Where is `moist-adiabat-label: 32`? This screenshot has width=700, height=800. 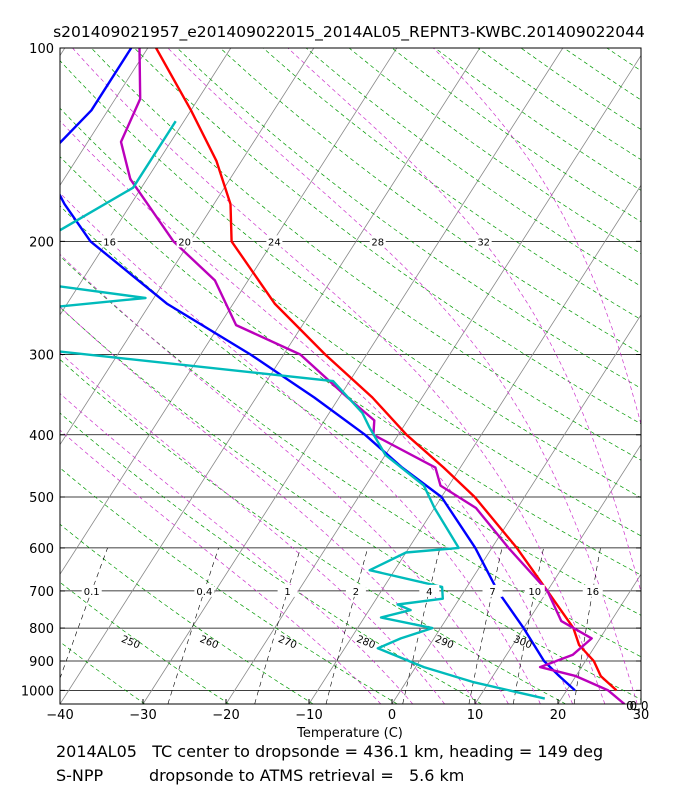
moist-adiabat-label: 32 is located at coordinates (483, 242).